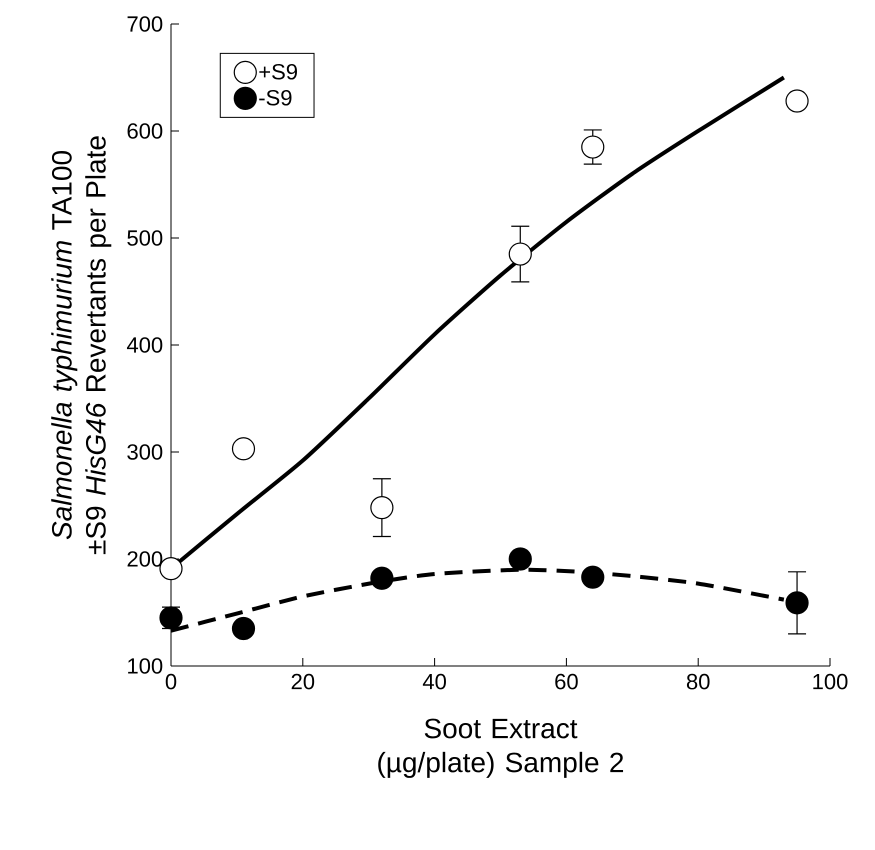 This screenshot has height=850, width=875. Describe the element at coordinates (171, 682) in the screenshot. I see `x-tick-label: 0` at that location.